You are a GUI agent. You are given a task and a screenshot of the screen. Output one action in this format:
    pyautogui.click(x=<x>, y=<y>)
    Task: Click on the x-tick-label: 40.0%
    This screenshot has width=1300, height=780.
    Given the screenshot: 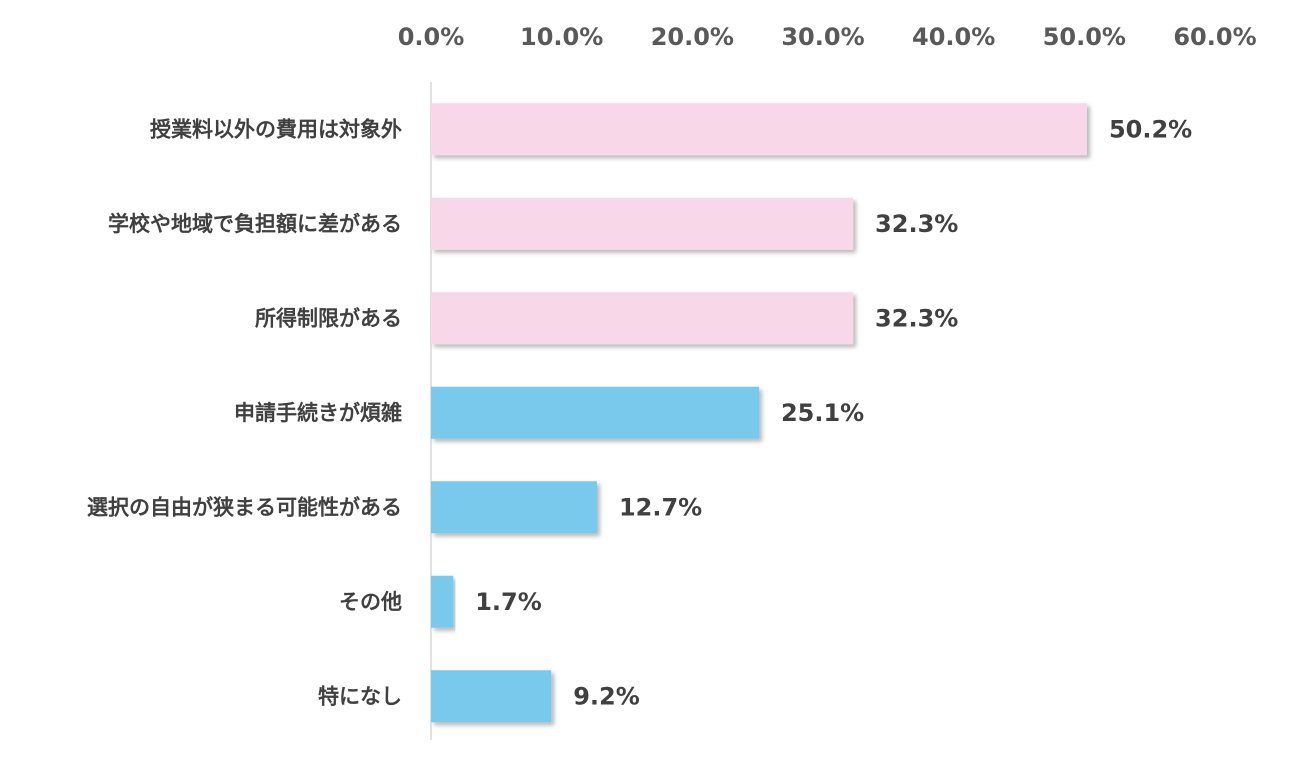 What is the action you would take?
    pyautogui.click(x=953, y=37)
    